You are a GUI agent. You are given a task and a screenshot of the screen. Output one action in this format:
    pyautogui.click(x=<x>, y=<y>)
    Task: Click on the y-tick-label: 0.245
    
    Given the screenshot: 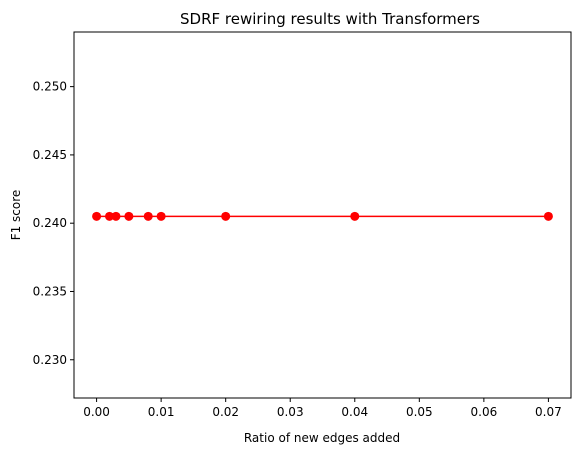 What is the action you would take?
    pyautogui.click(x=50, y=155)
    